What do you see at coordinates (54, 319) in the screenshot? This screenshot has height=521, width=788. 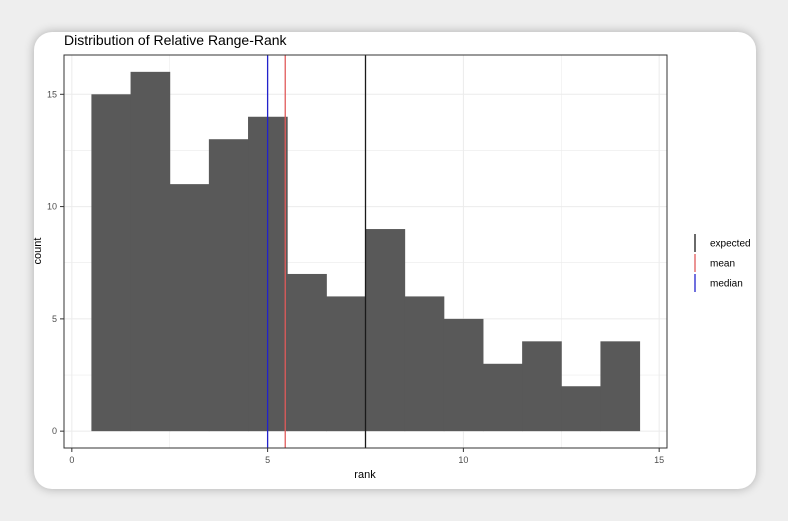 I see `y-tick-label: 5` at bounding box center [54, 319].